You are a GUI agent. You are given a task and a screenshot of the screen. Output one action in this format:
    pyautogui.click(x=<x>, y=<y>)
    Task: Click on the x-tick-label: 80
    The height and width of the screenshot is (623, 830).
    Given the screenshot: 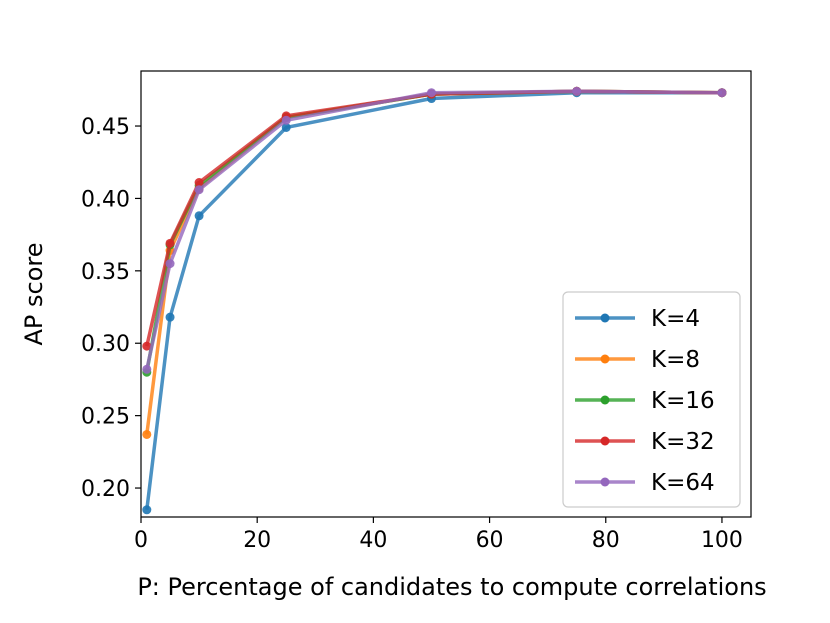 What is the action you would take?
    pyautogui.click(x=606, y=540)
    